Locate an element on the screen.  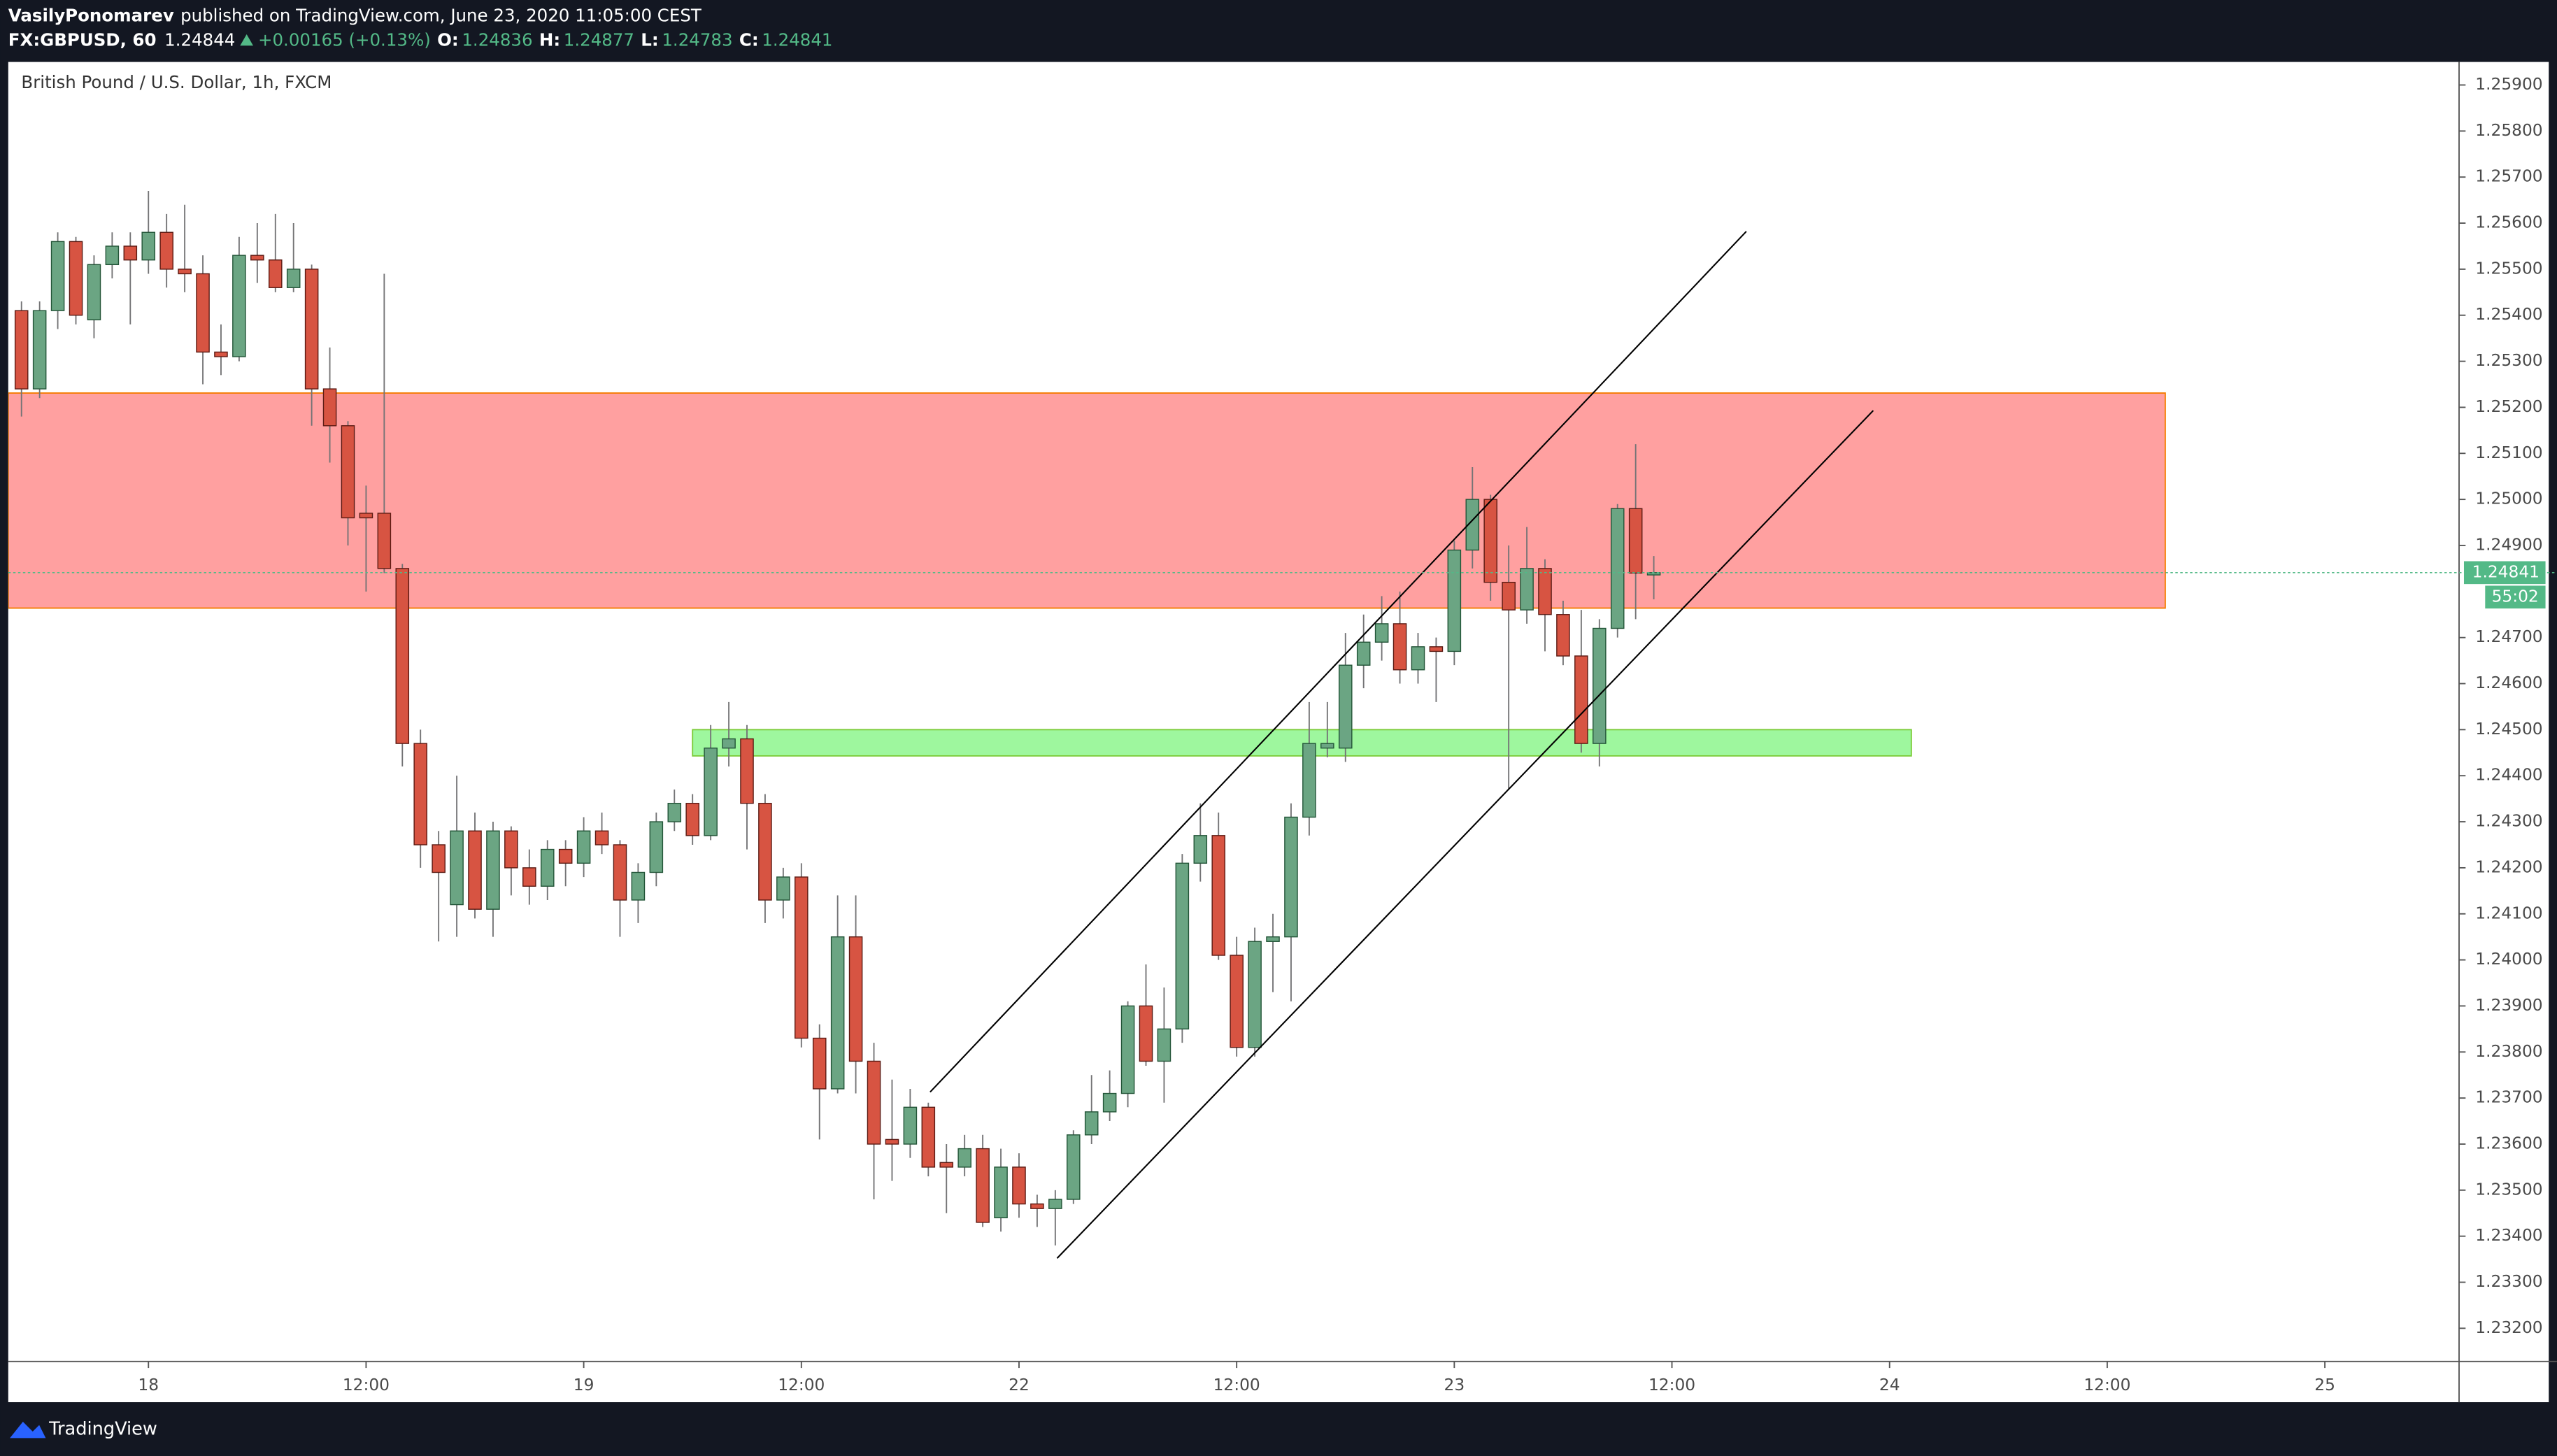
y-tick-label: 1.25900 is located at coordinates (2508, 84).